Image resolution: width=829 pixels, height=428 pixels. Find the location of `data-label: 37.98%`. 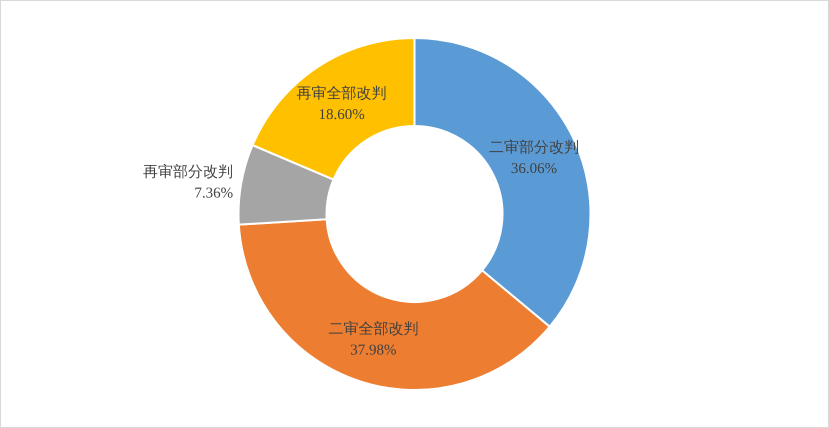

data-label: 37.98% is located at coordinates (373, 350).